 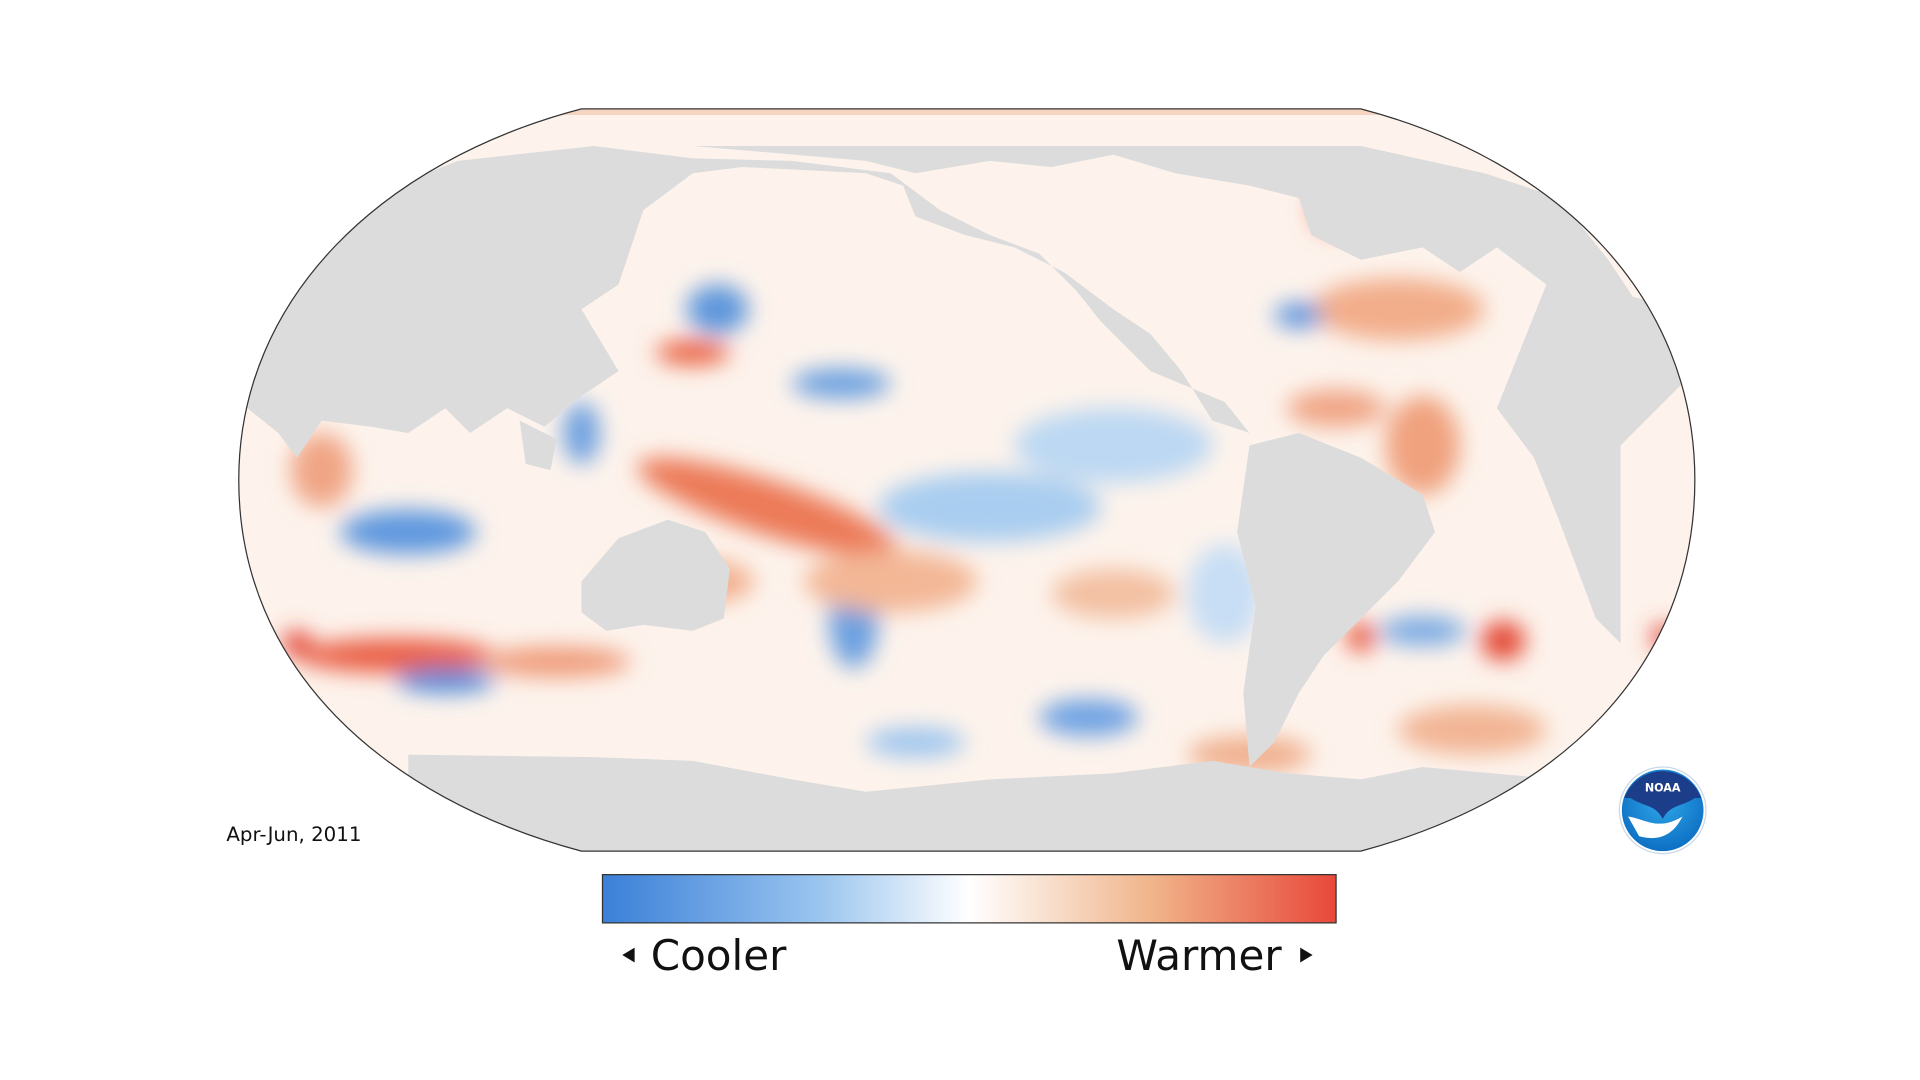 I want to click on logo-text: NOAA, so click(x=1663, y=788).